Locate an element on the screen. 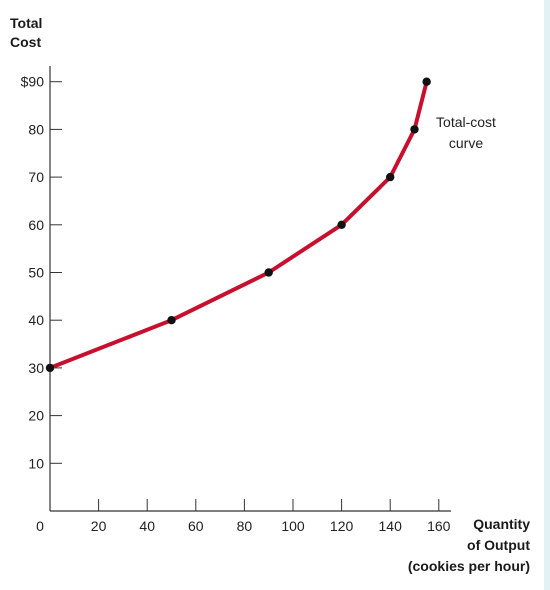 This screenshot has width=550, height=590. curve-annotation-line: curve is located at coordinates (466, 143).